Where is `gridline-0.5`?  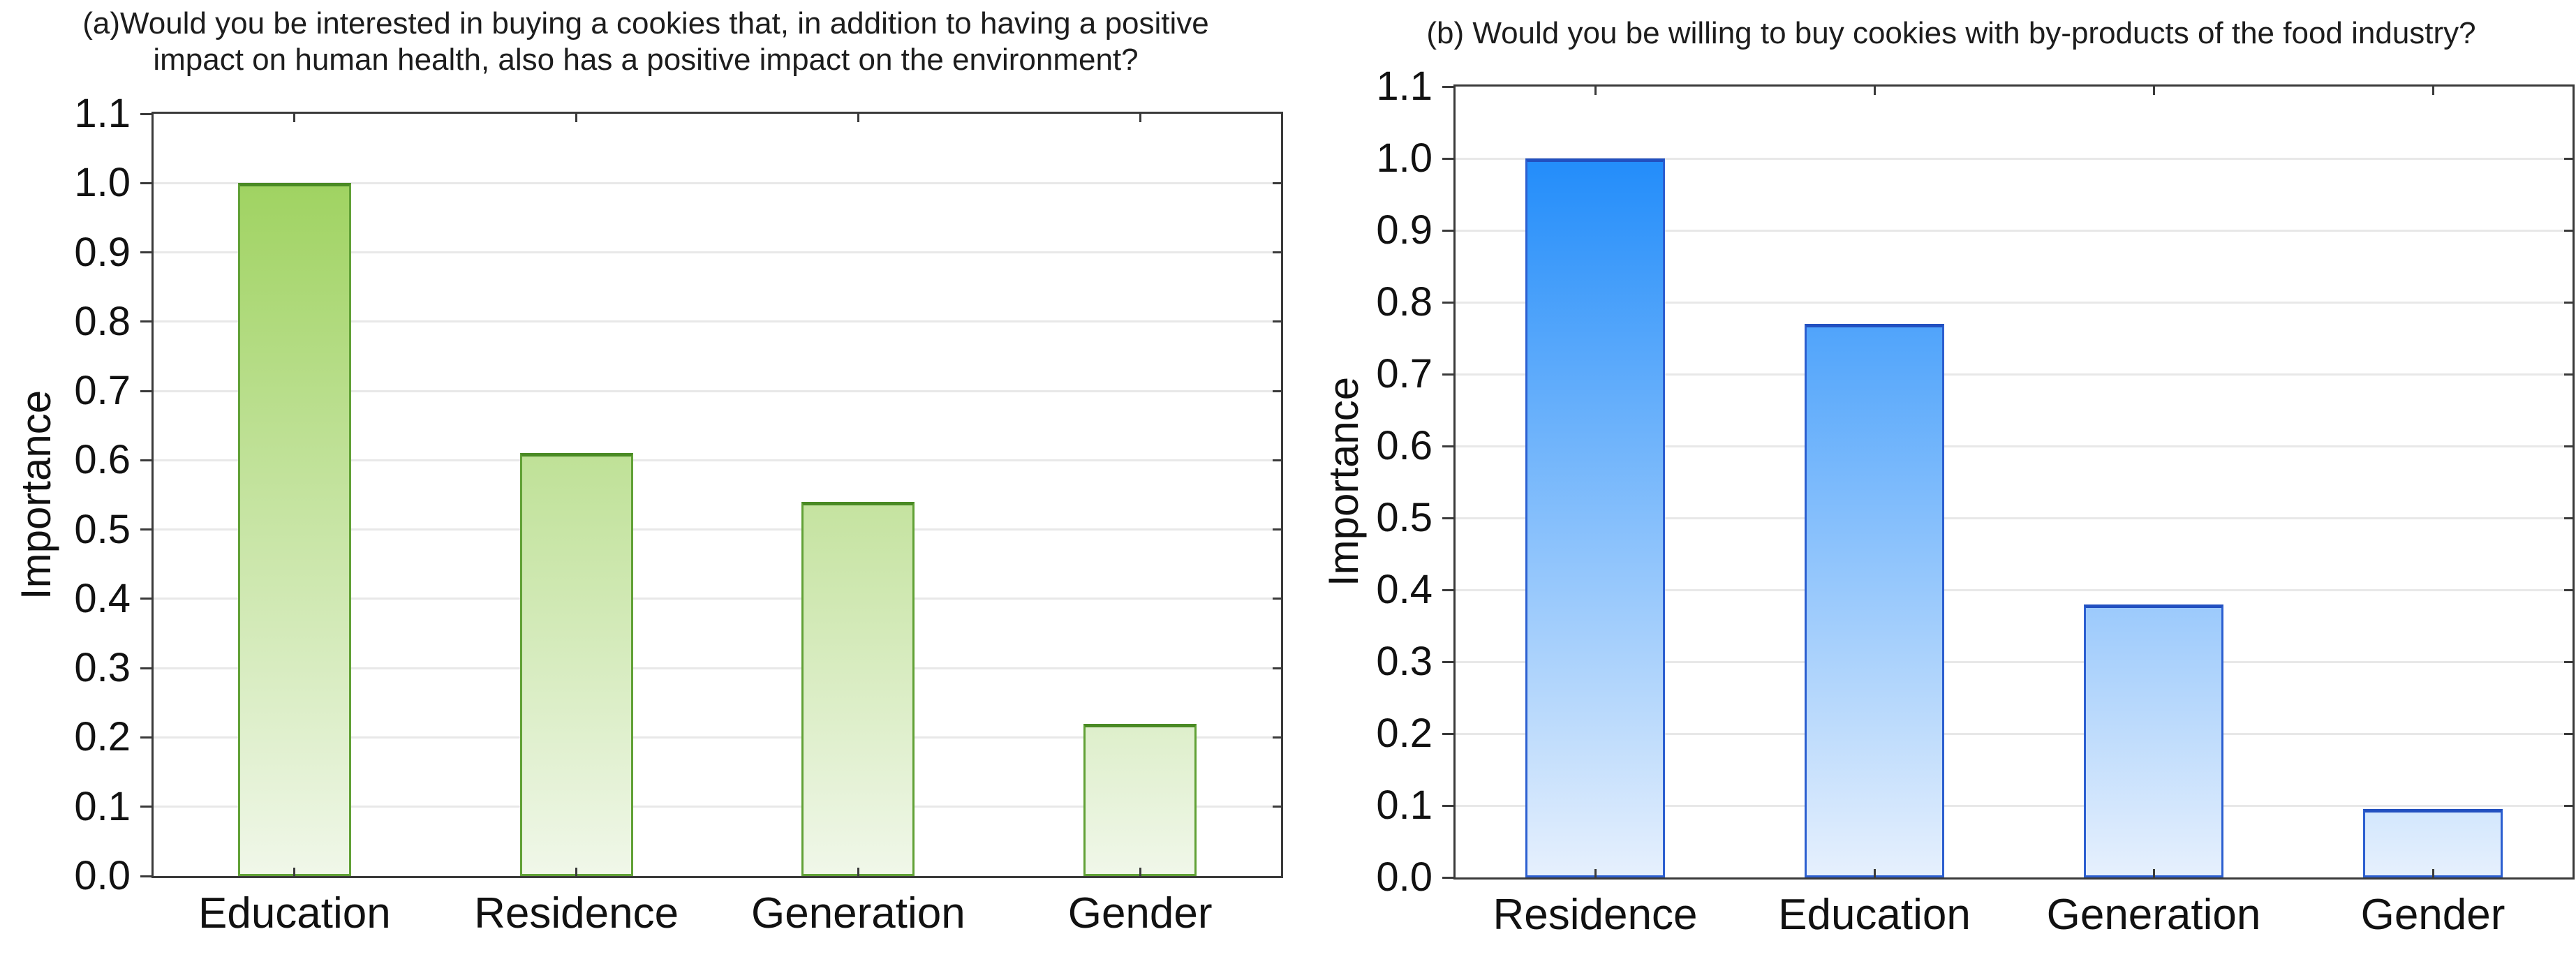 gridline-0.5 is located at coordinates (717, 530).